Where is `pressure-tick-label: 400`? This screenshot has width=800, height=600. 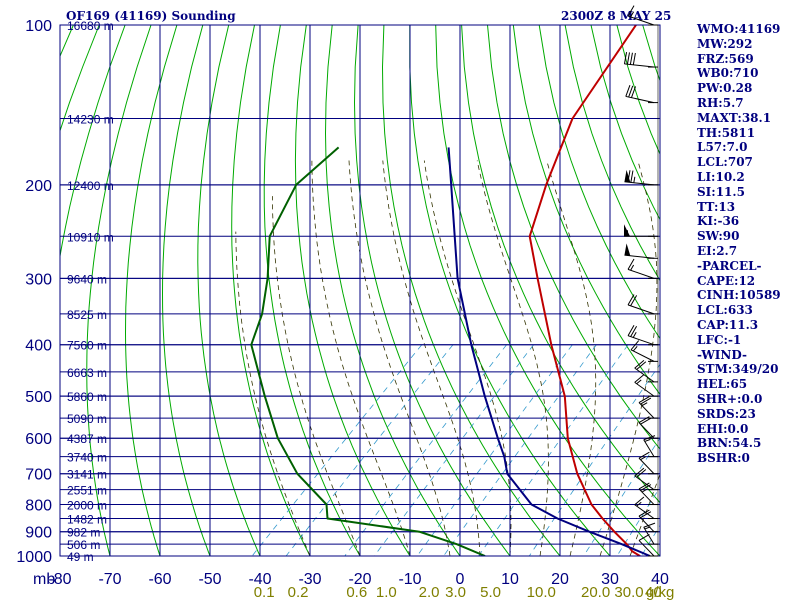
pressure-tick-label: 400 is located at coordinates (38, 346).